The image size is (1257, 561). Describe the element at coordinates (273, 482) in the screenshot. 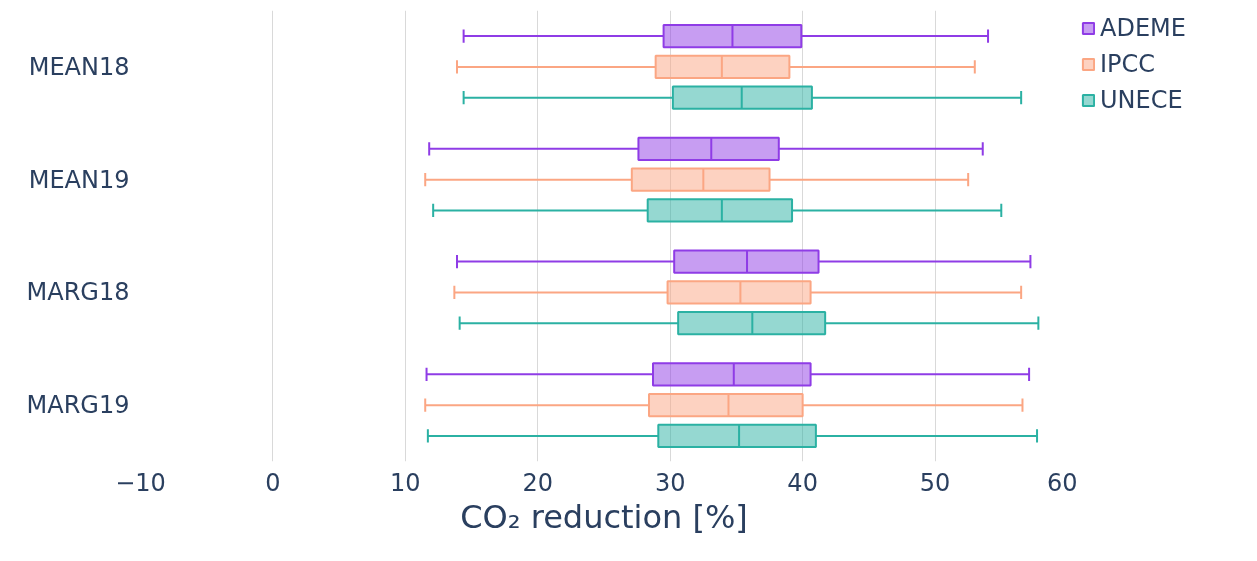

I see `x-tick-label: 0` at that location.